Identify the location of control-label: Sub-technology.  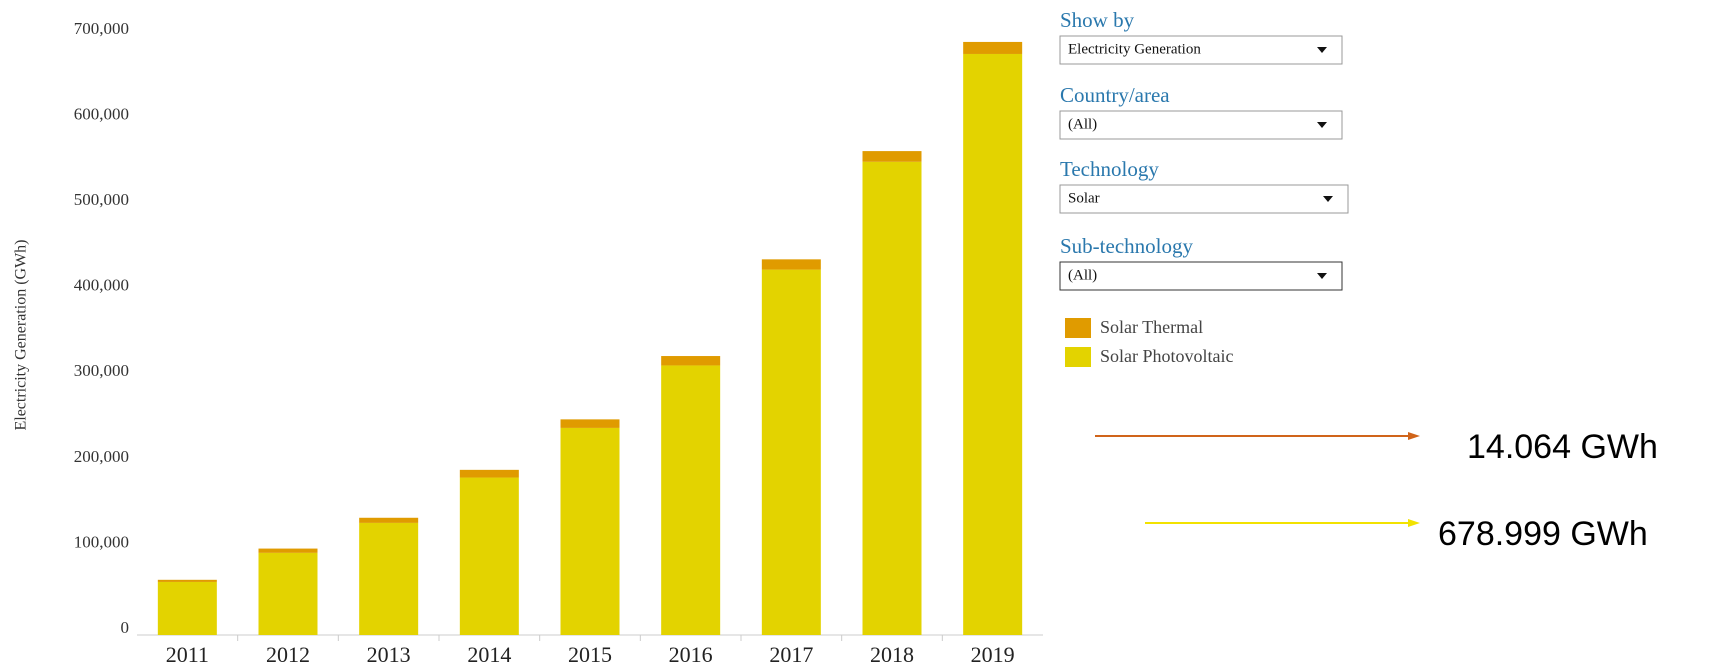
(1126, 246).